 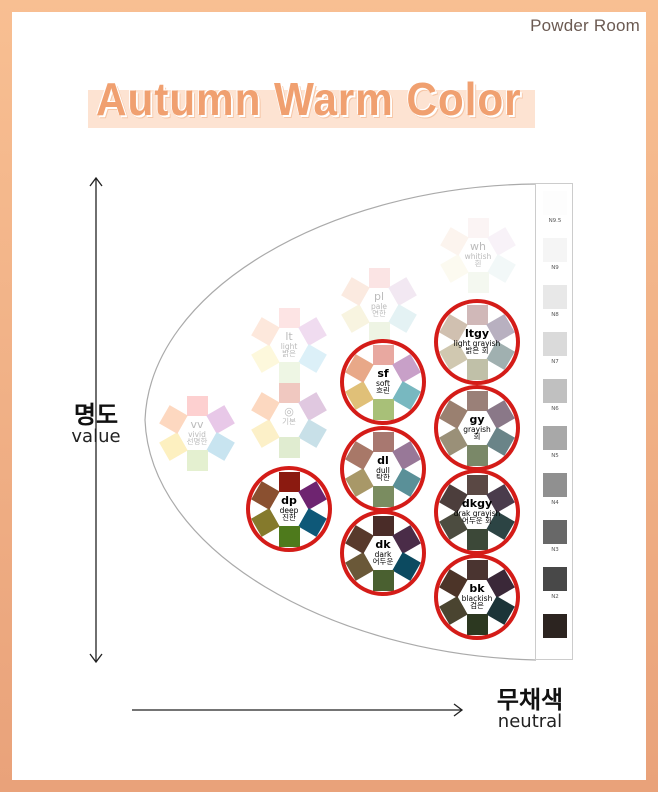 What do you see at coordinates (379, 296) in the screenshot?
I see `wheel-code: pl` at bounding box center [379, 296].